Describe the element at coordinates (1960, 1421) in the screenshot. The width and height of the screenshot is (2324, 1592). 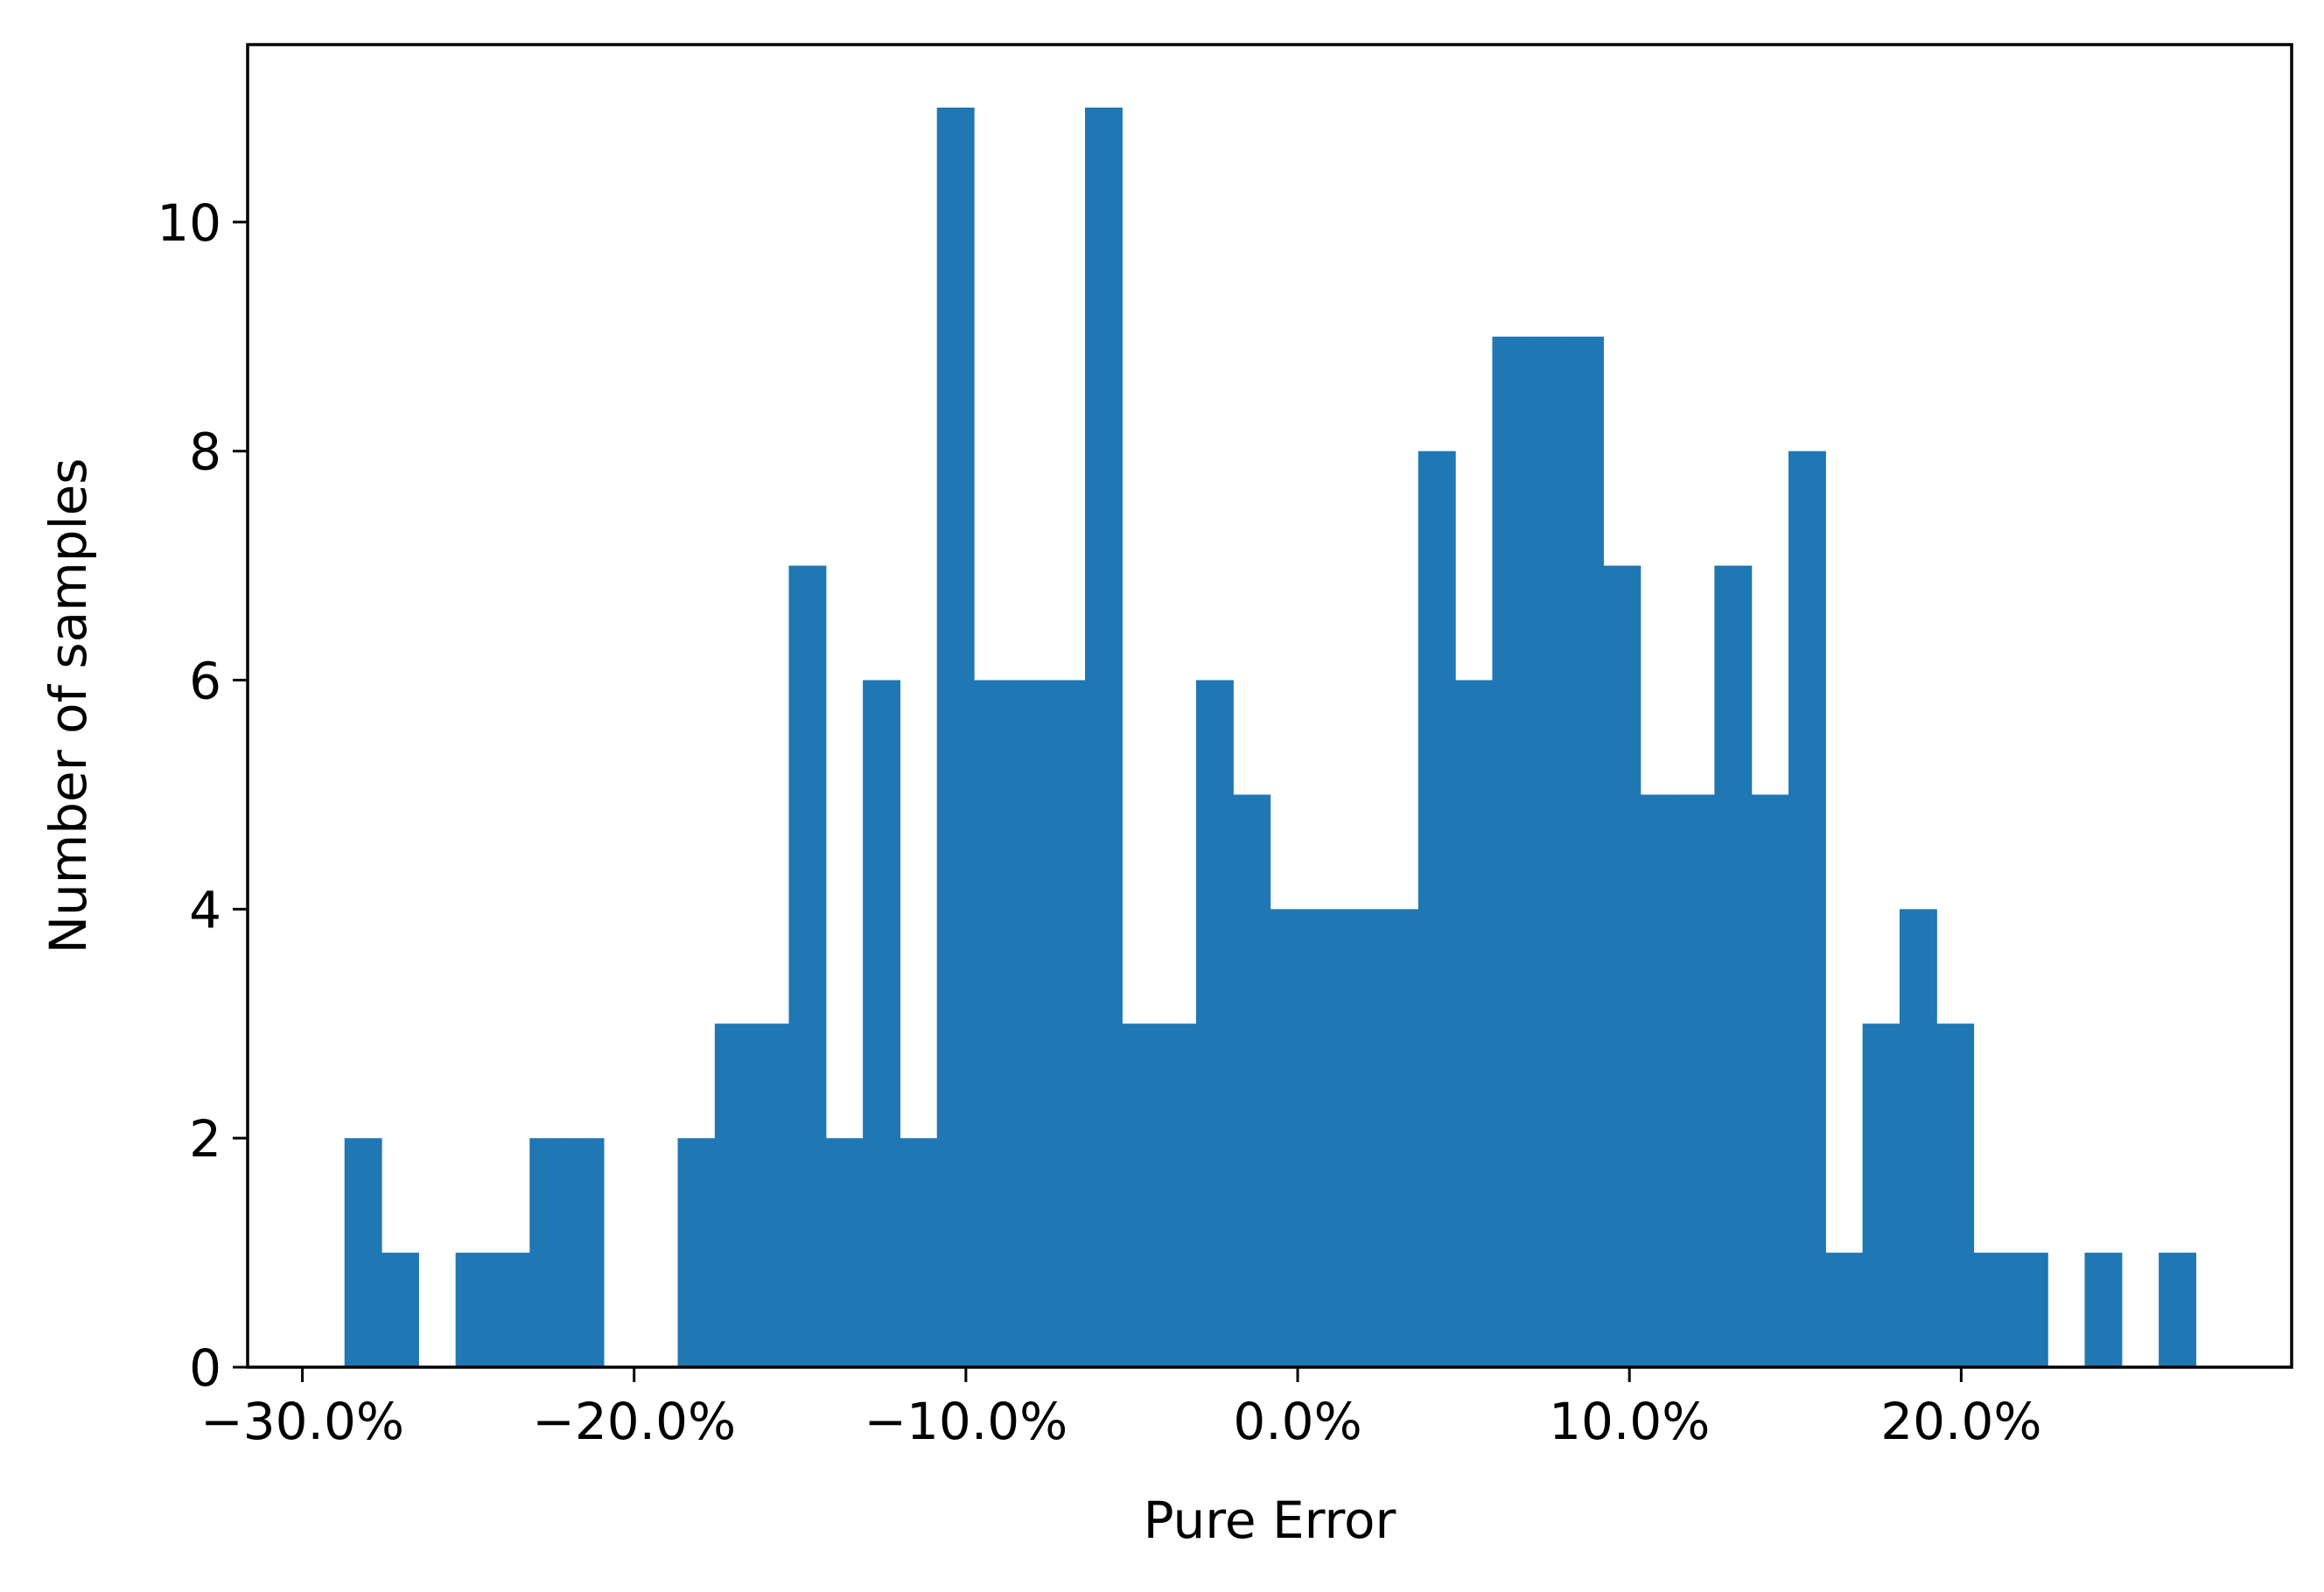
I see `x-tick-label: 20.0%` at that location.